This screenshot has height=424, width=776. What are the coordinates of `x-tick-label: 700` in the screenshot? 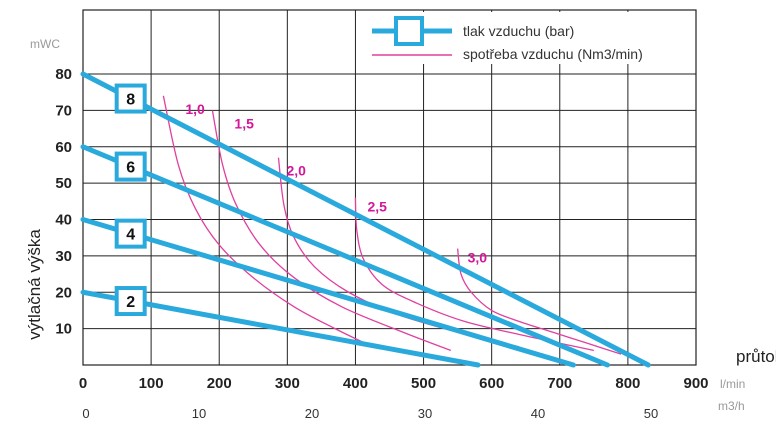 It's located at (559, 383).